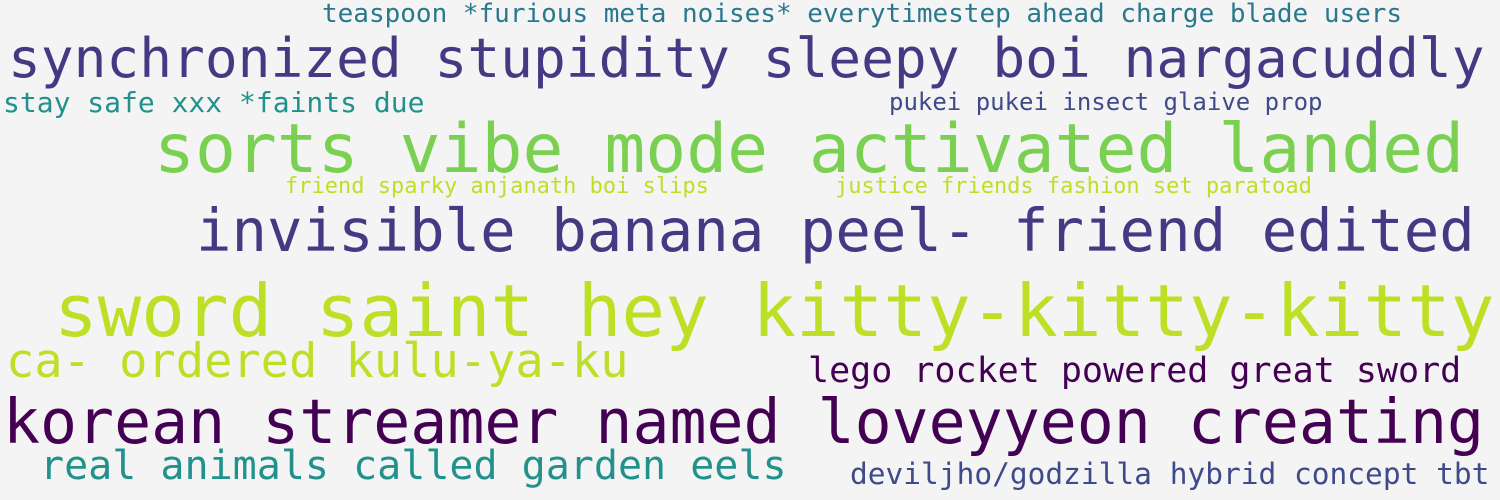 The height and width of the screenshot is (500, 1500). I want to click on cloud-phrase-5: sorts vibe mode activated landed, so click(809, 149).